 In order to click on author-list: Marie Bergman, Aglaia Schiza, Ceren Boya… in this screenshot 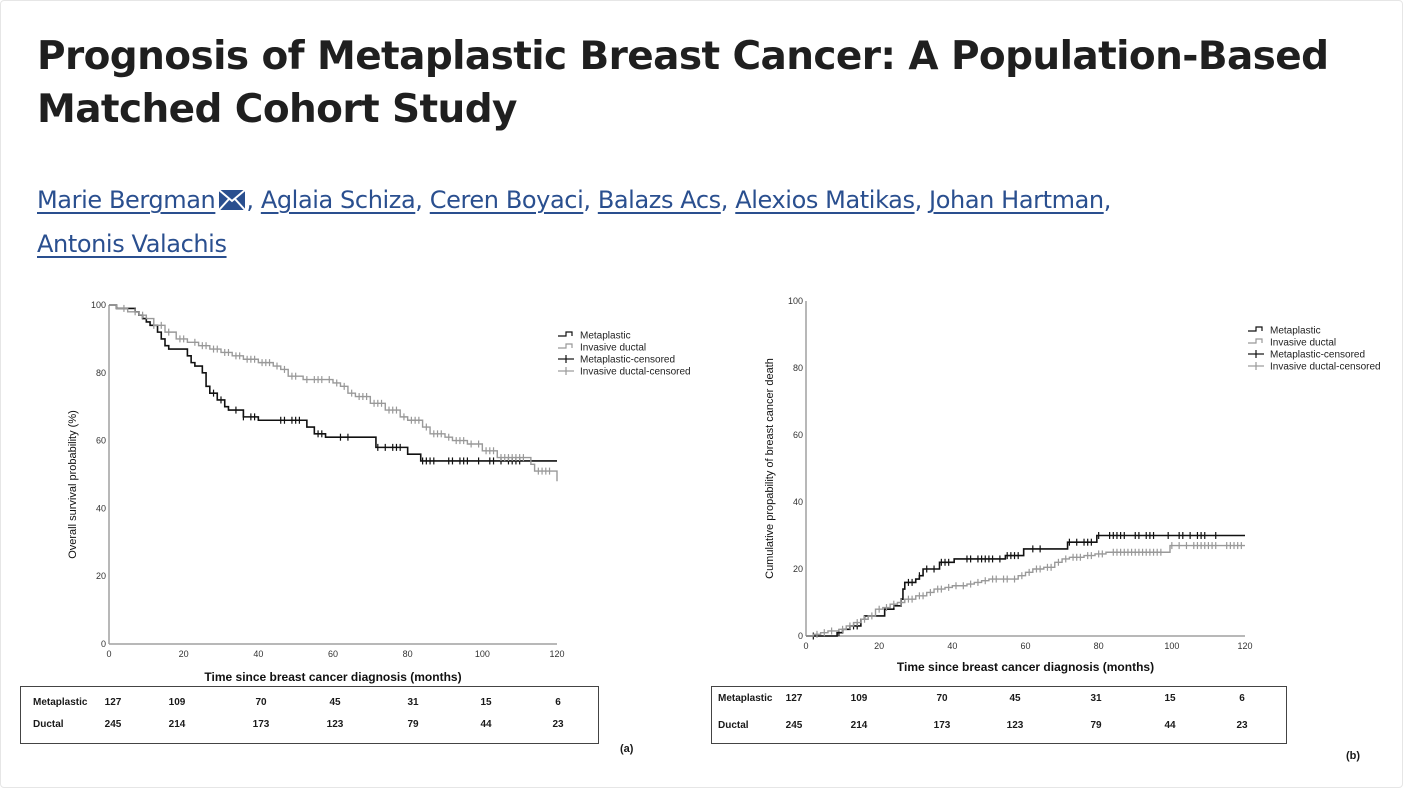, I will do `click(687, 222)`.